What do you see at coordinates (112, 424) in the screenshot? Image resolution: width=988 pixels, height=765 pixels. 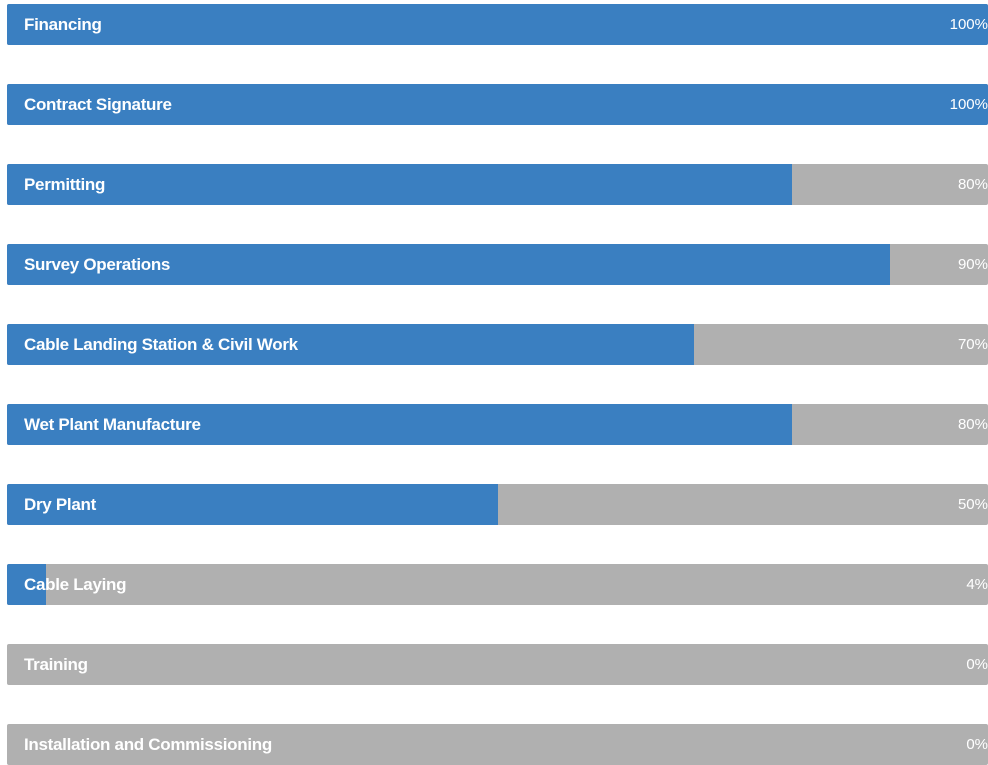 I see `progress-label: Wet Plant Manufacture` at bounding box center [112, 424].